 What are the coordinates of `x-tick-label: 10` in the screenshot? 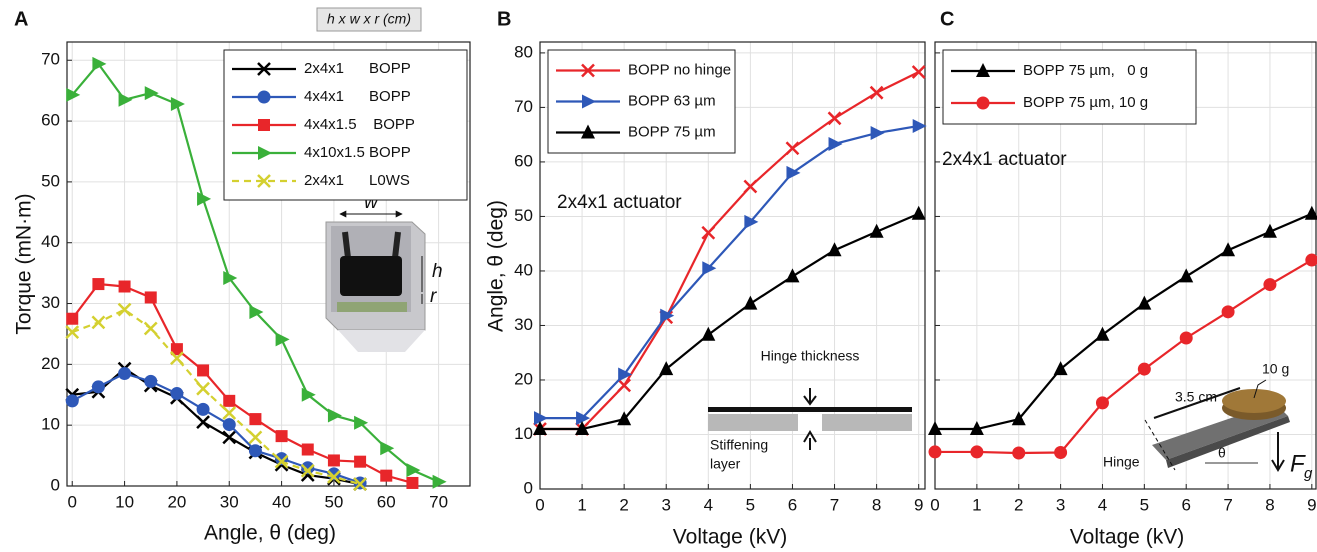 It's located at (124, 501).